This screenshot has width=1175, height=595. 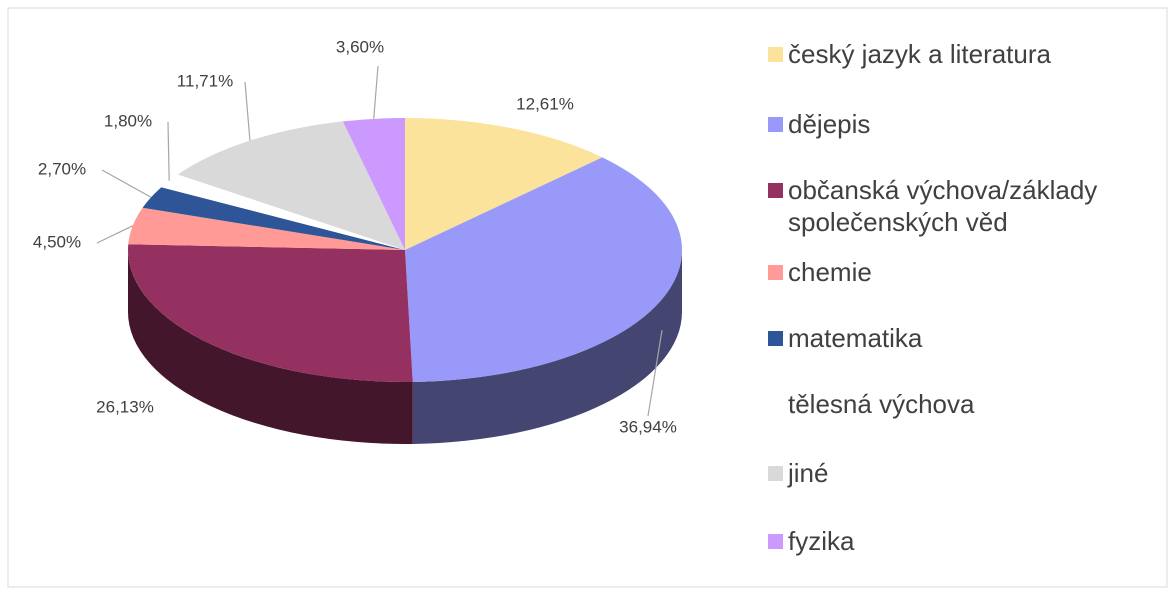 What do you see at coordinates (62, 168) in the screenshot?
I see `data-label: 2,70%` at bounding box center [62, 168].